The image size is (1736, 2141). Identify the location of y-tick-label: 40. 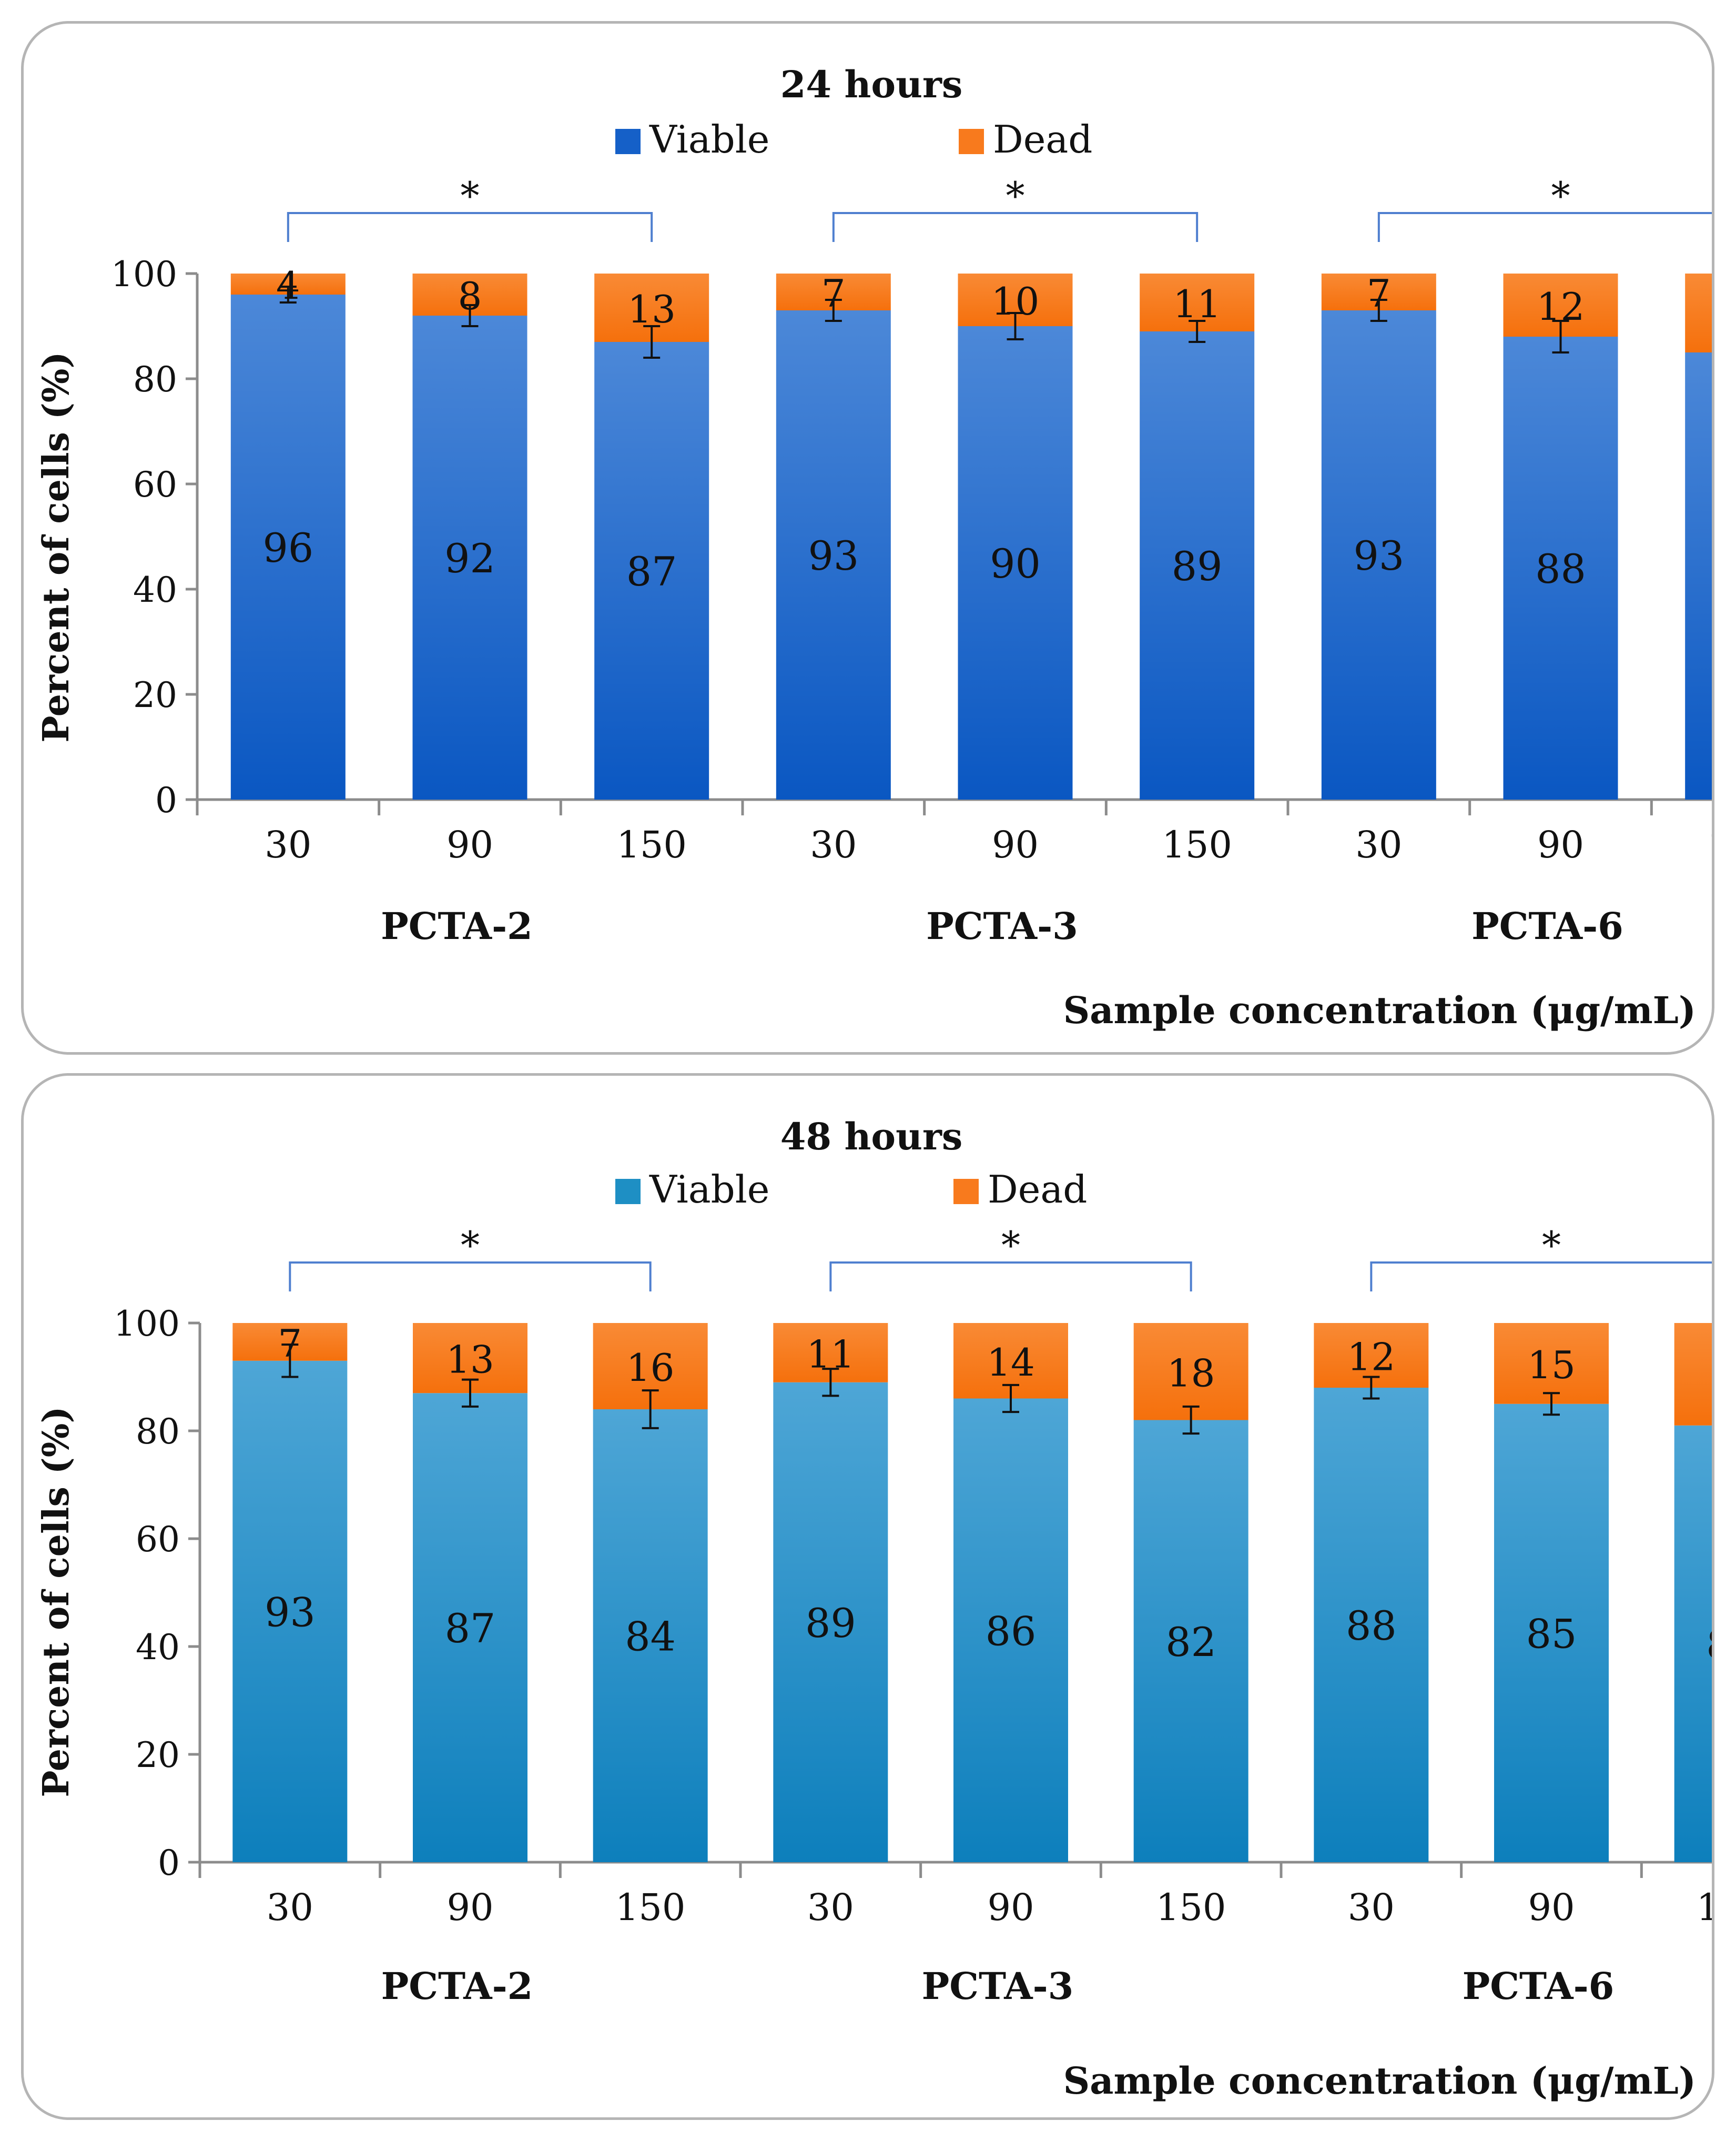
(155, 590).